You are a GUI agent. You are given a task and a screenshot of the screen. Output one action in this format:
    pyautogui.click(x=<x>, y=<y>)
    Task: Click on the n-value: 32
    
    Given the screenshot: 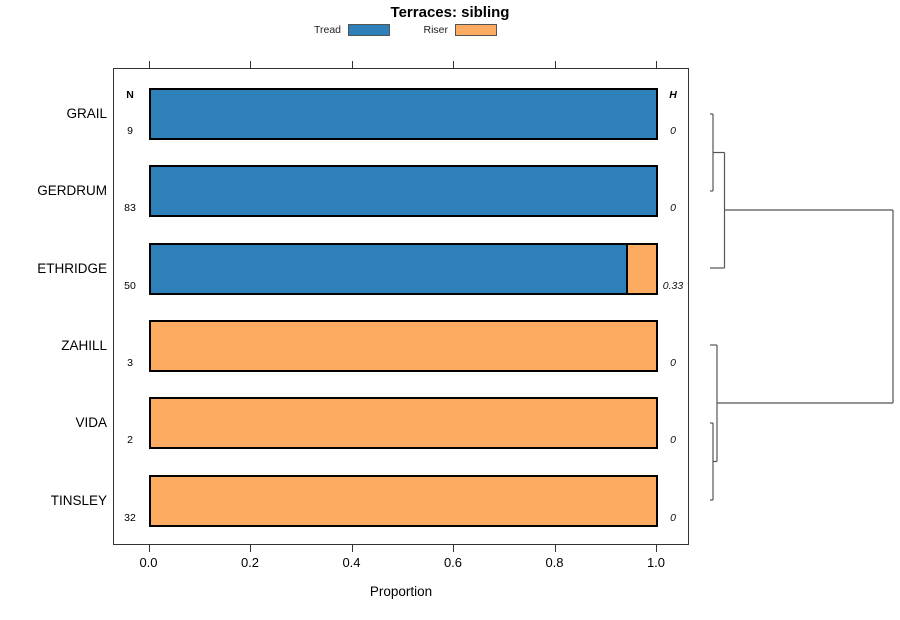 What is the action you would take?
    pyautogui.click(x=130, y=517)
    